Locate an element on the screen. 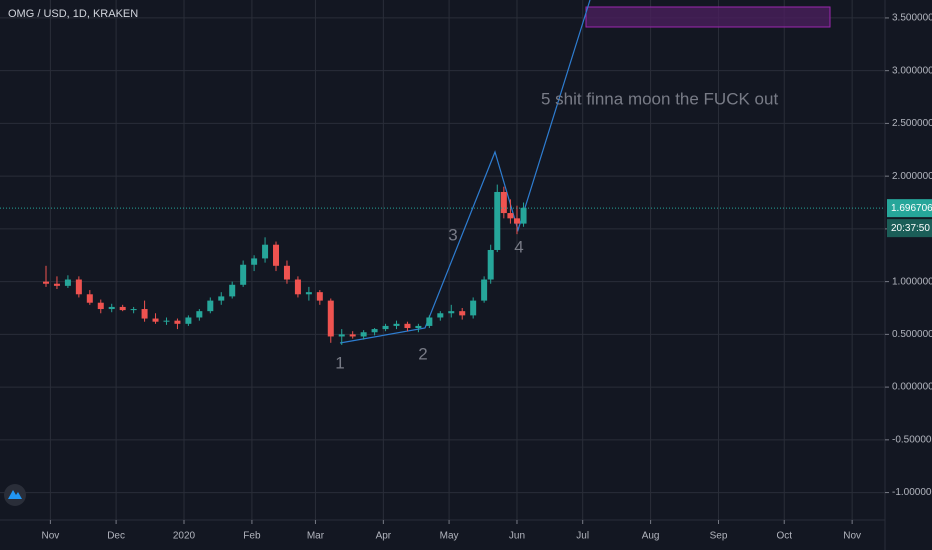 This screenshot has width=932, height=550. target-box is located at coordinates (708, 17).